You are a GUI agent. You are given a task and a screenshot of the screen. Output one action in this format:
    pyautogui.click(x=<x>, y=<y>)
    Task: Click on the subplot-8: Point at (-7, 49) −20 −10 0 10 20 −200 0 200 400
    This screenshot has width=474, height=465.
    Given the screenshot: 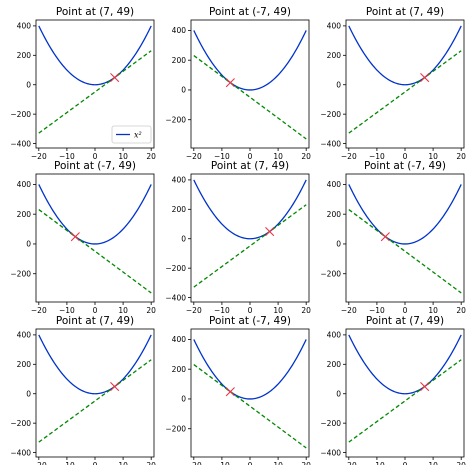 What is the action you would take?
    pyautogui.click(x=238, y=390)
    